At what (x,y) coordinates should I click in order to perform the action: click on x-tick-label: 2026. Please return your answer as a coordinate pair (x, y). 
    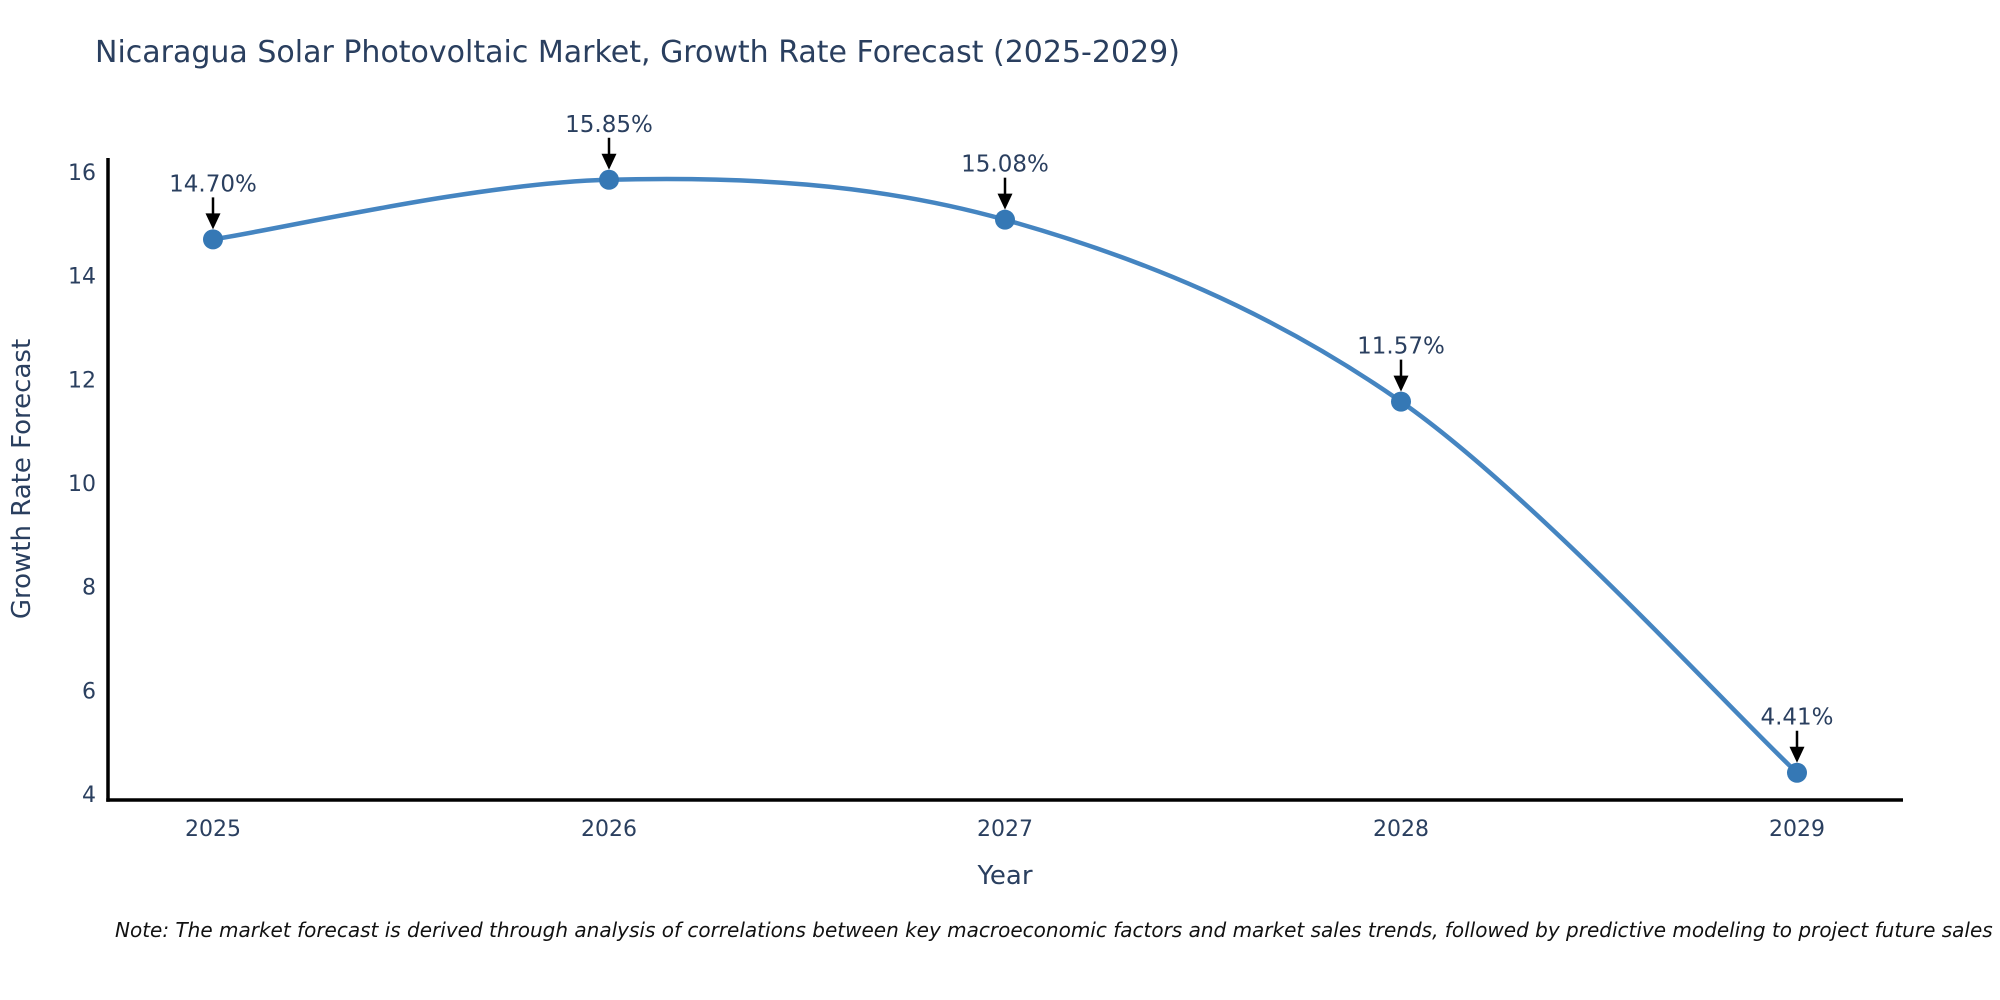
    Looking at the image, I should click on (609, 829).